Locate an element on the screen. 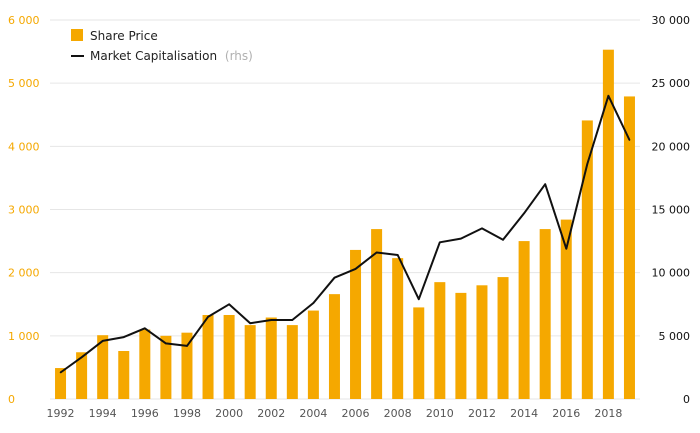  left-tick-label: 1 000 is located at coordinates (24, 336).